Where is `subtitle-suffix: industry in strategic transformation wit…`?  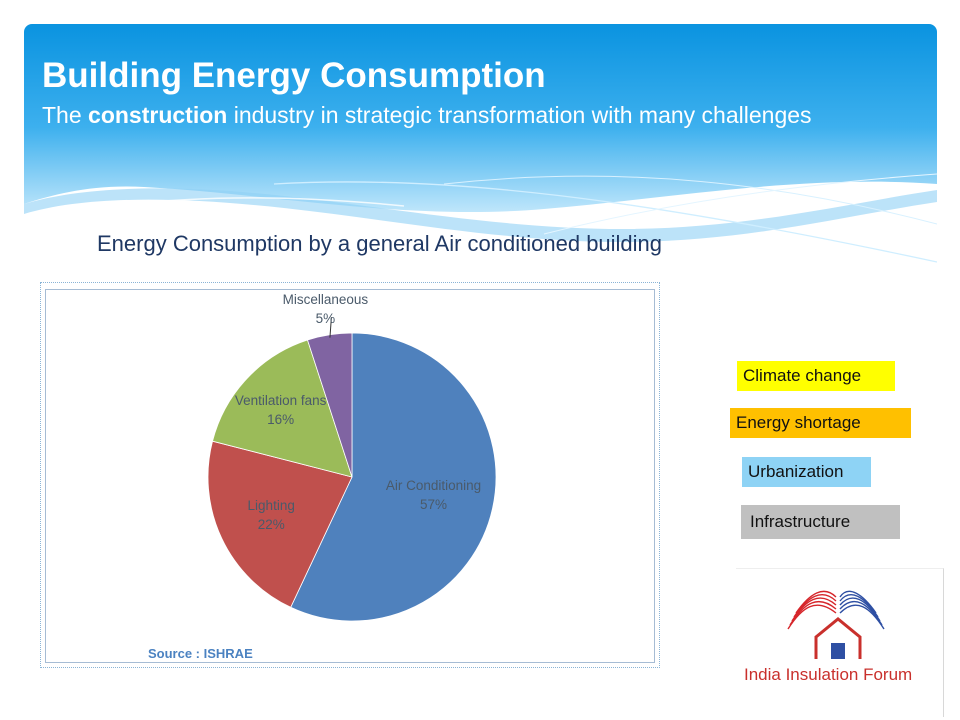 subtitle-suffix: industry in strategic transformation wit… is located at coordinates (519, 115).